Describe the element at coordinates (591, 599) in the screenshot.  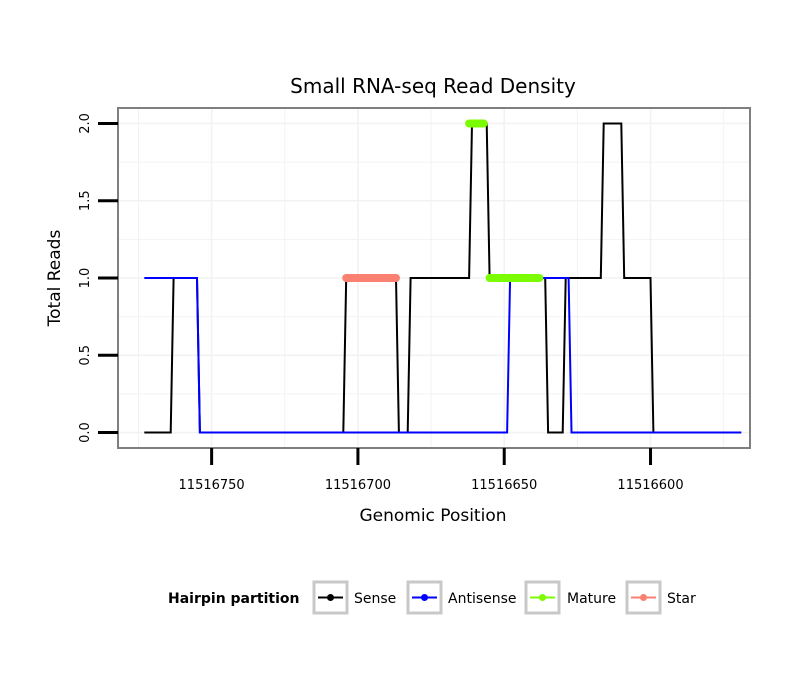
I see `legend-label-mature: Mature` at that location.